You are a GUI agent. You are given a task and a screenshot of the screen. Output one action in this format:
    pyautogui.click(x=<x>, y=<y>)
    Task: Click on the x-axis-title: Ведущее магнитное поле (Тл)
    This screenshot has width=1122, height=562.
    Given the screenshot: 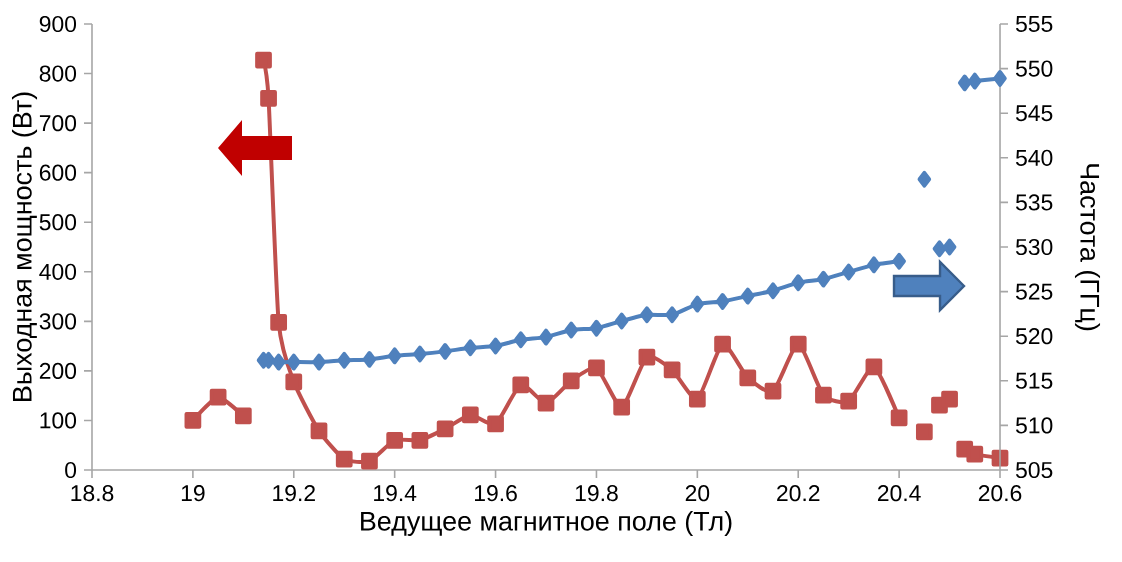 What is the action you would take?
    pyautogui.click(x=546, y=523)
    